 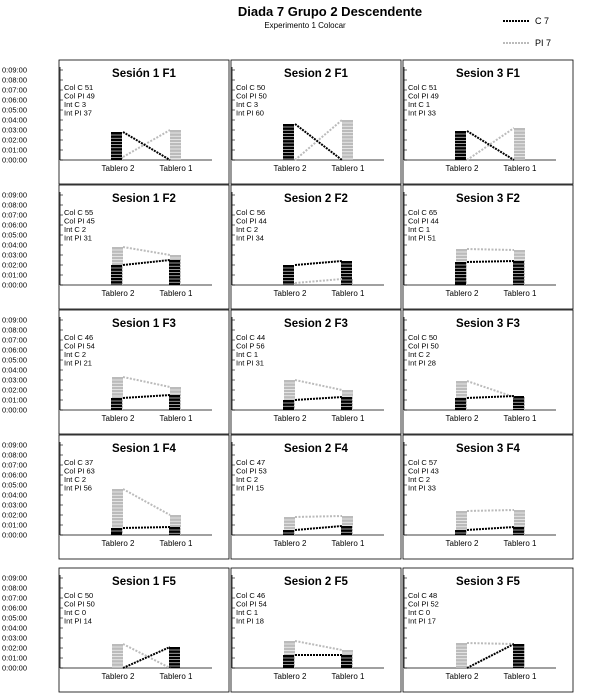 I want to click on panel-title: Sesión 1 F1, so click(x=144, y=74).